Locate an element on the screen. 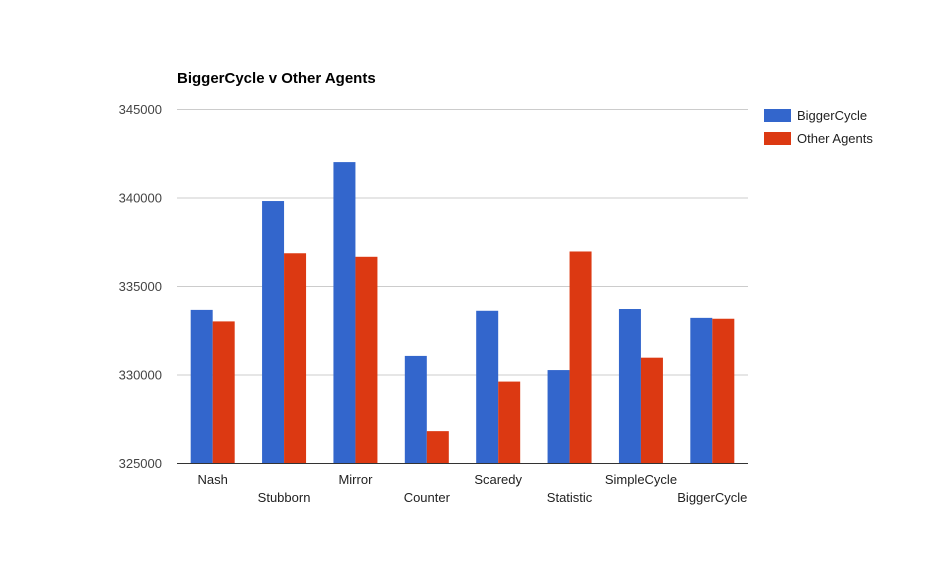 Image resolution: width=925 pixels, height=572 pixels. legend-label: Other Agents is located at coordinates (835, 138).